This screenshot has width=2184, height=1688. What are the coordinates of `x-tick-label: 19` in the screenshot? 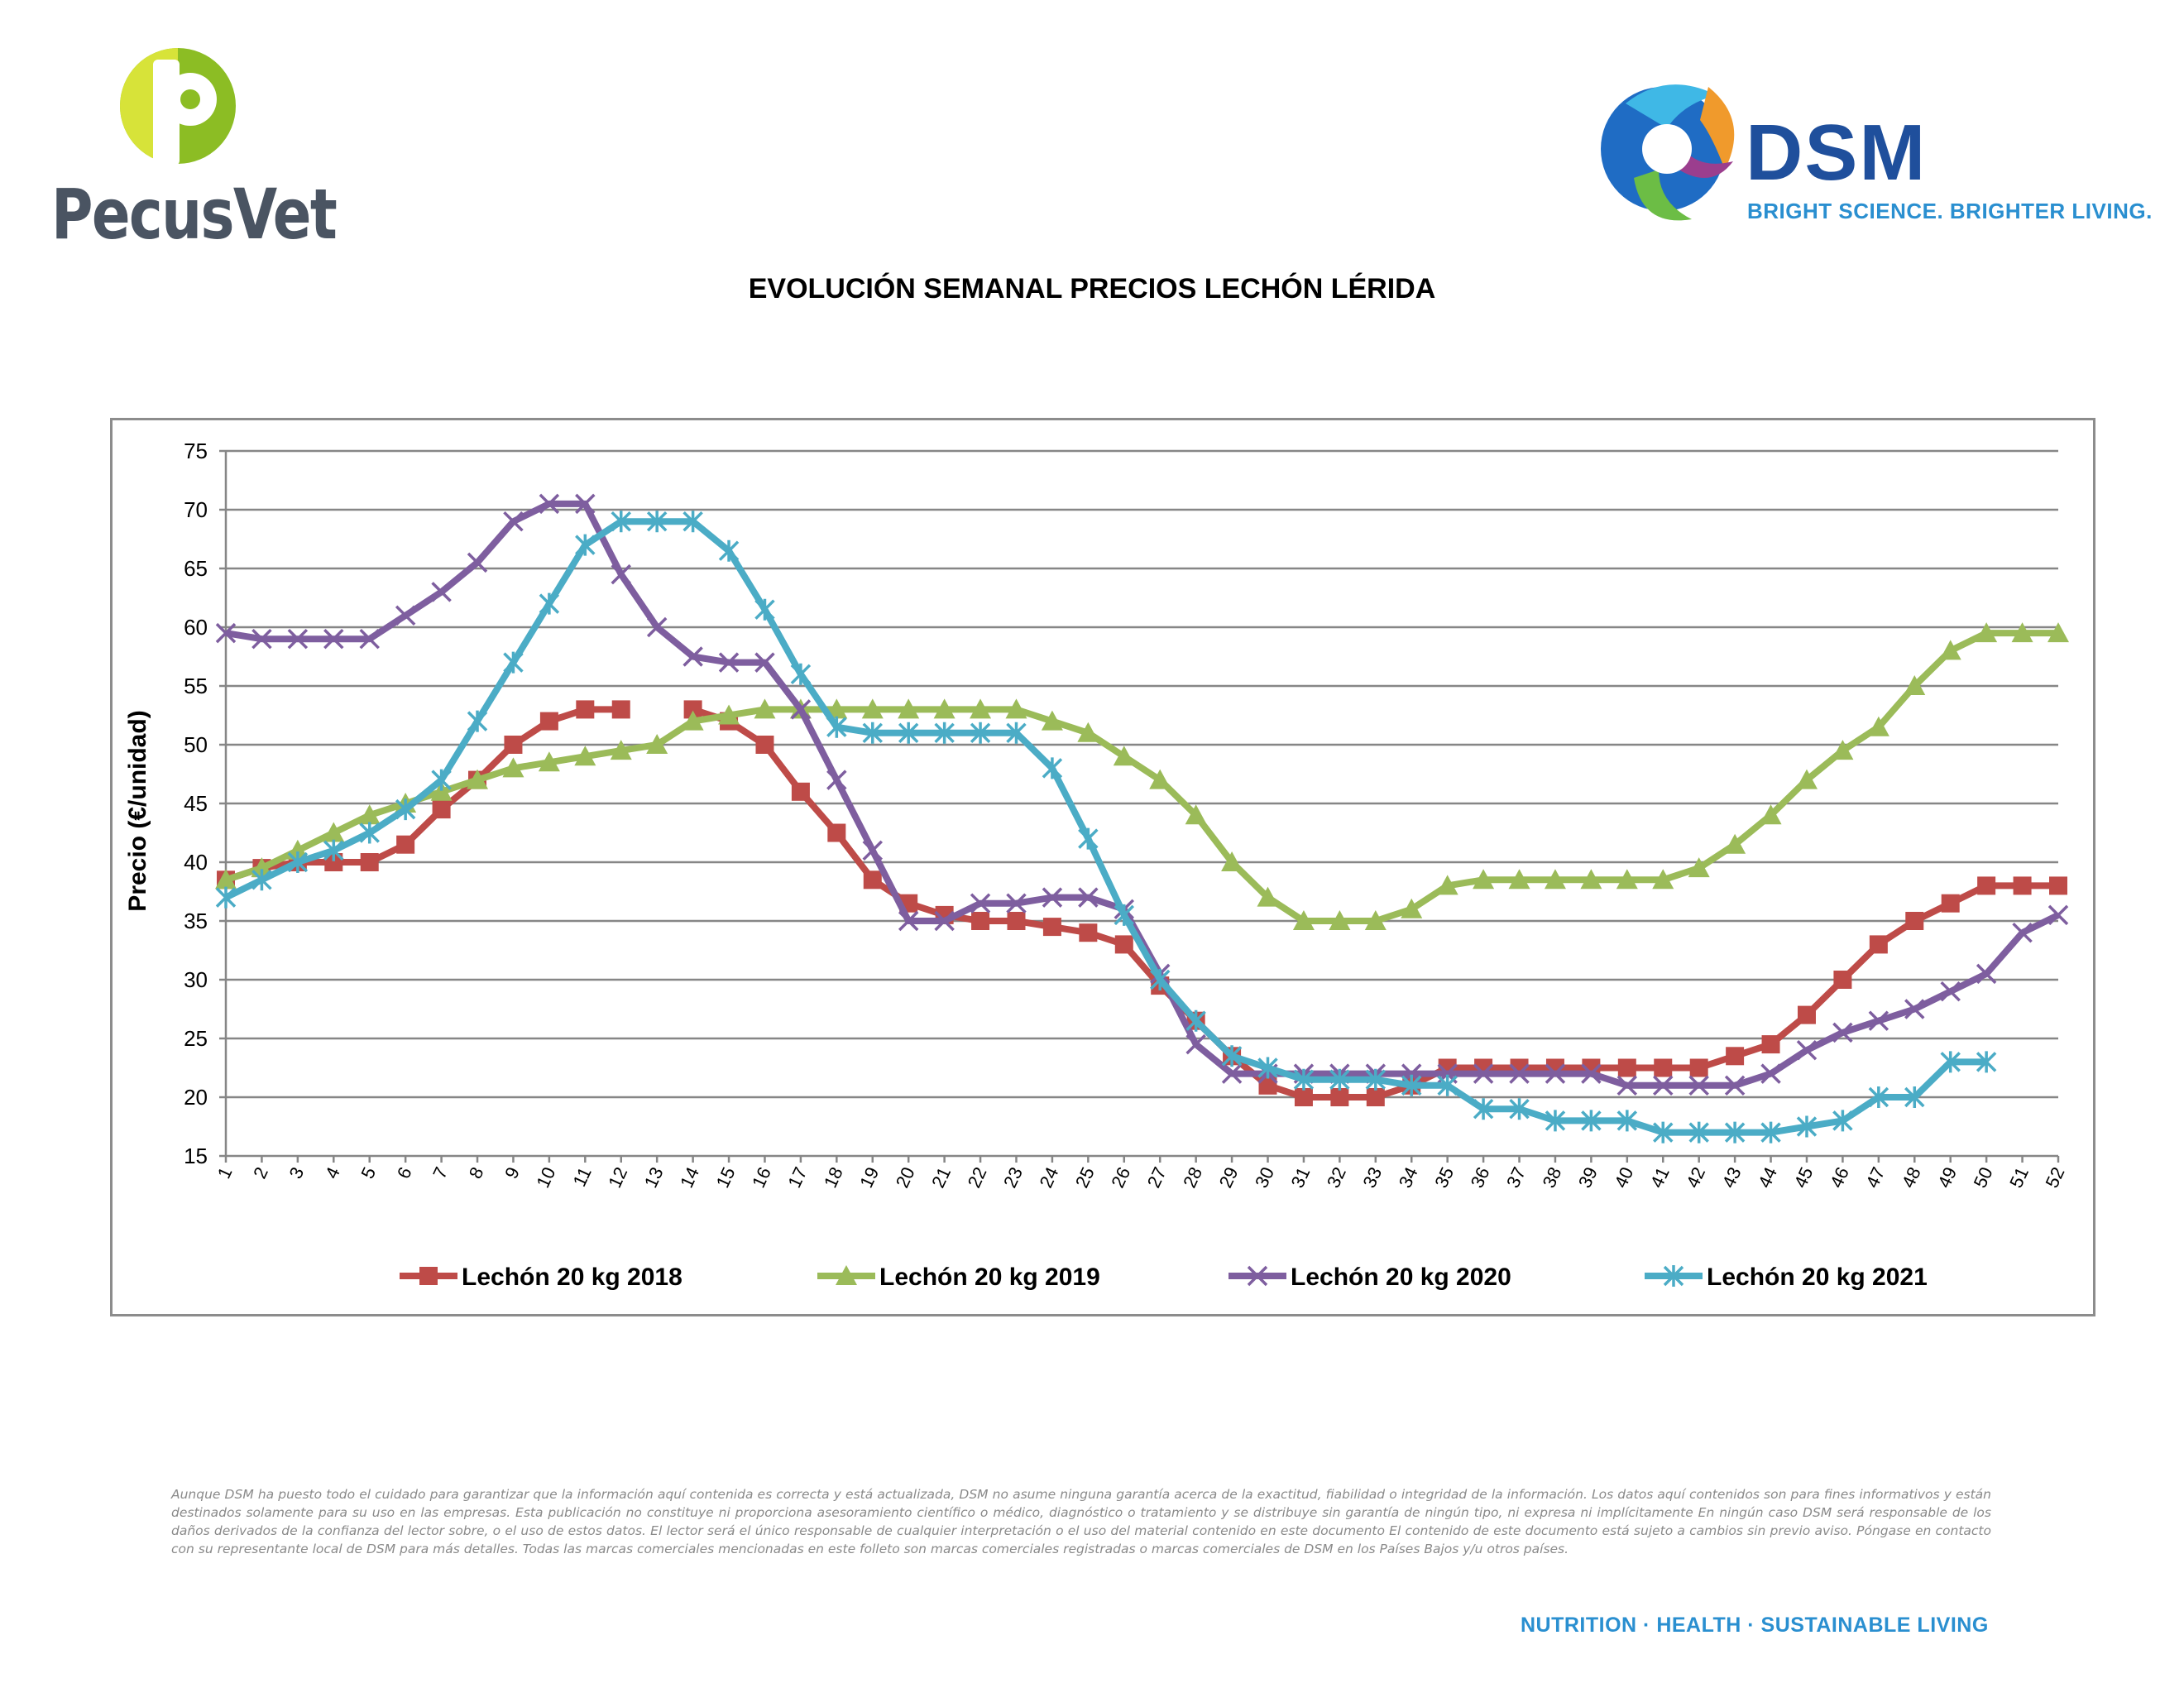 It's located at (869, 1178).